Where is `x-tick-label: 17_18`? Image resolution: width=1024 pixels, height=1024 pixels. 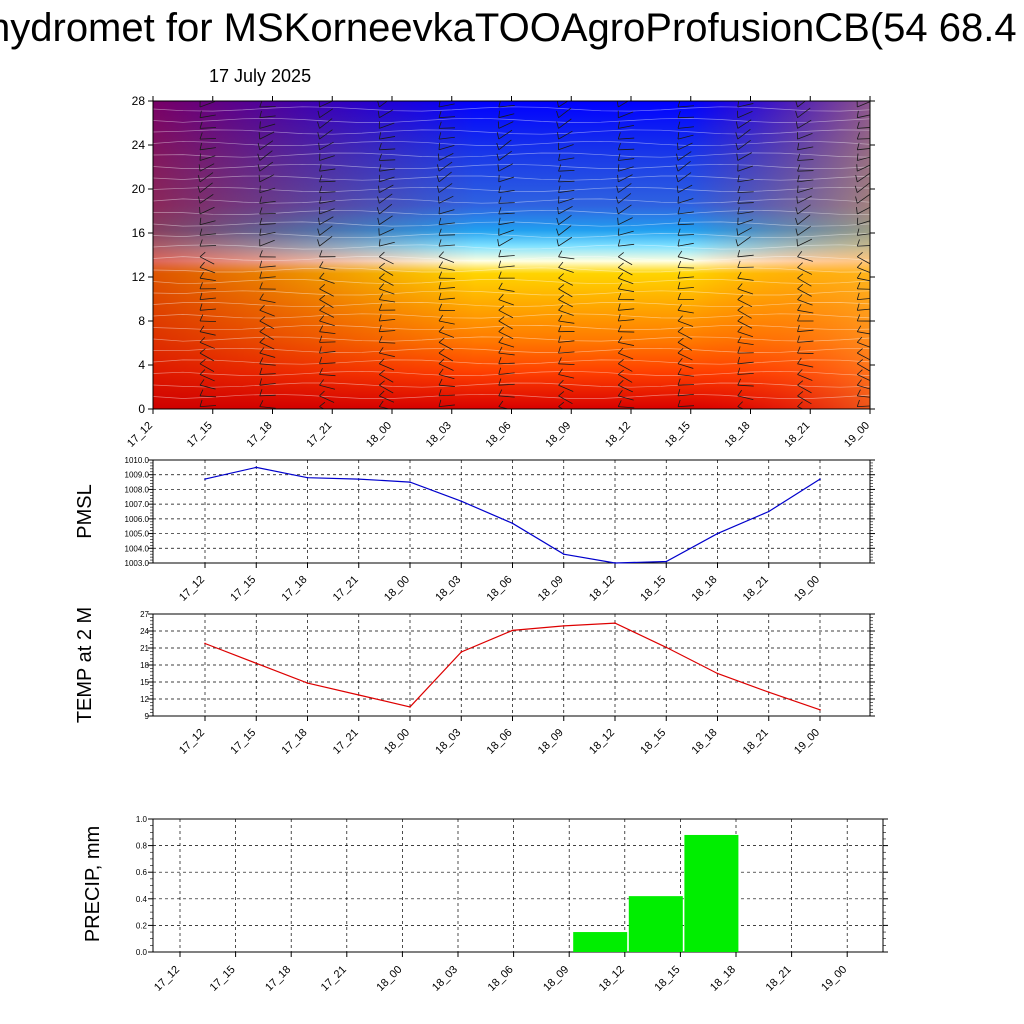 x-tick-label: 17_18 is located at coordinates (260, 435).